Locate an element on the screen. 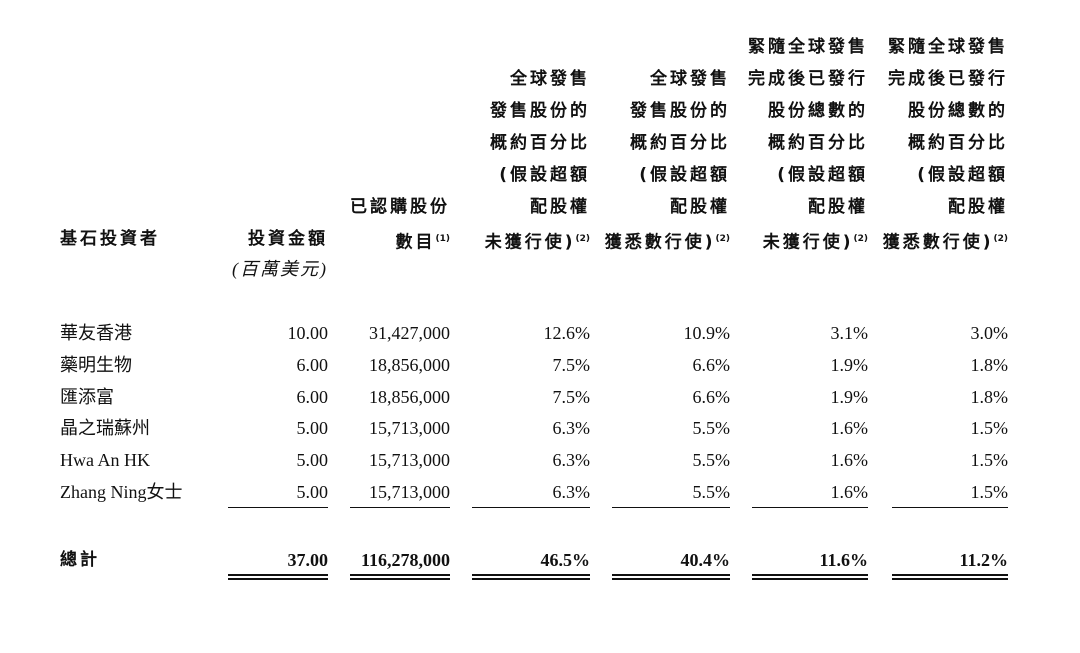 This screenshot has height=653, width=1080. total-value: 11.2% is located at coordinates (983, 560).